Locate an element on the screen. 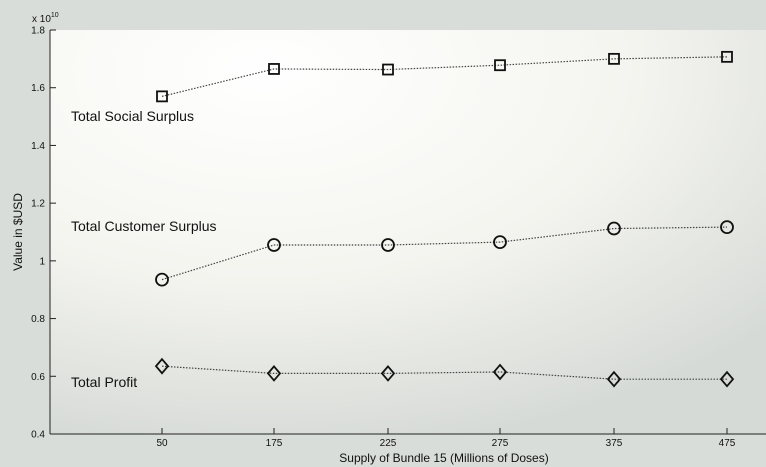  y-tick-label: 0.6 is located at coordinates (38, 377).